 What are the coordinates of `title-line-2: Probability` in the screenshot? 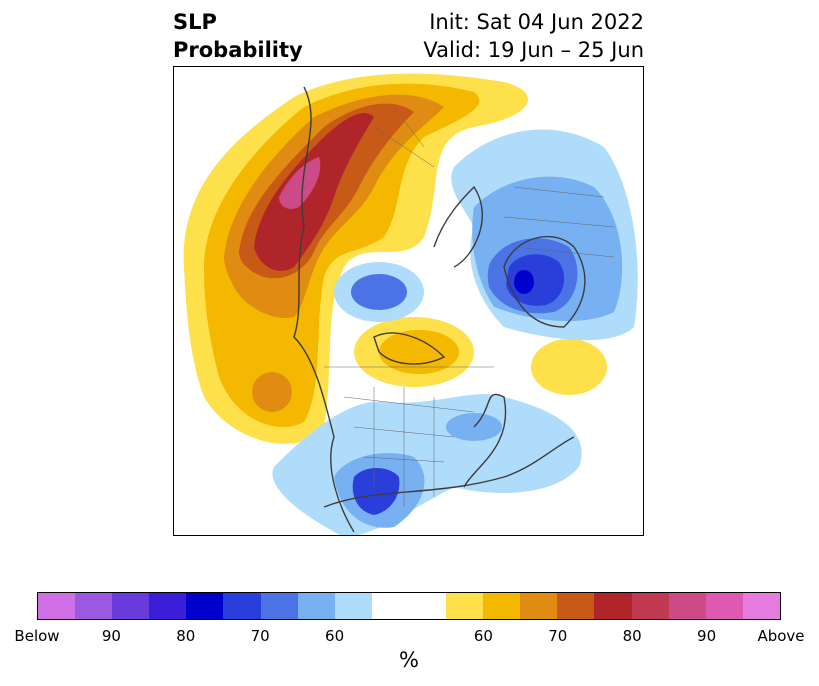 It's located at (238, 50).